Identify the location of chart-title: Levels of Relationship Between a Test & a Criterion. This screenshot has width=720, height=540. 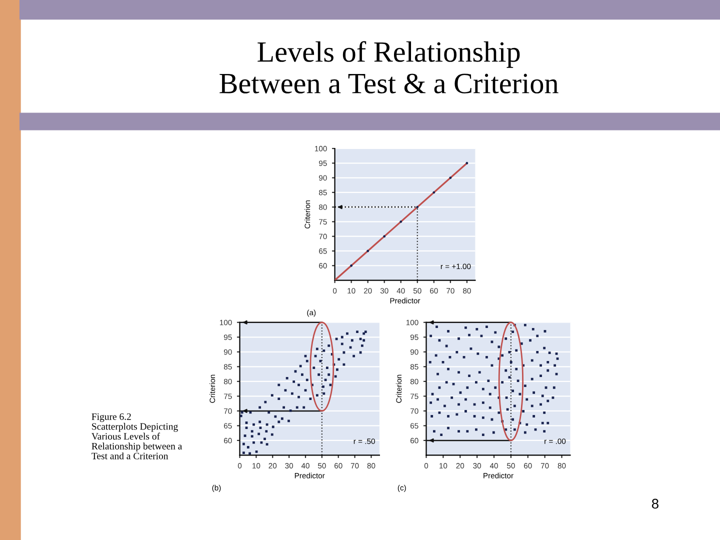
(389, 67).